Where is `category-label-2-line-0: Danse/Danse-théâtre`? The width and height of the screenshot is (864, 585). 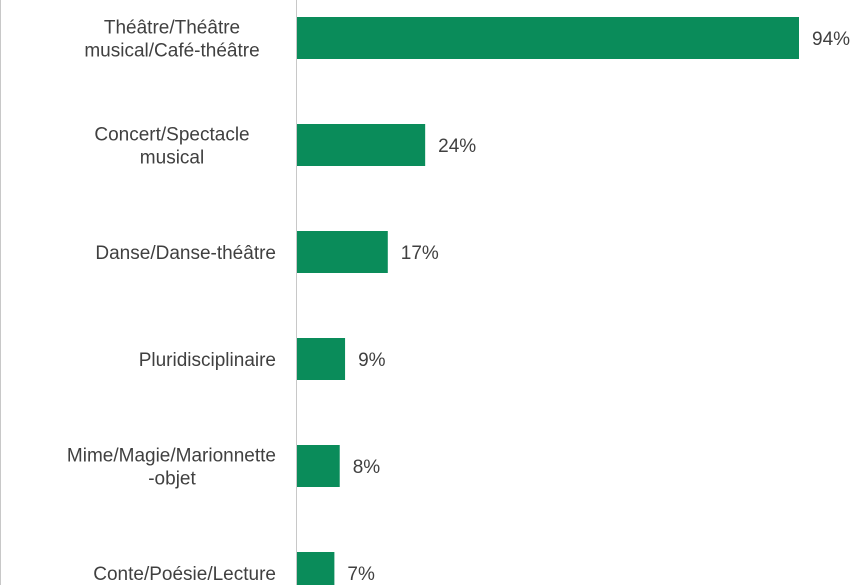
category-label-2-line-0: Danse/Danse-théâtre is located at coordinates (185, 253).